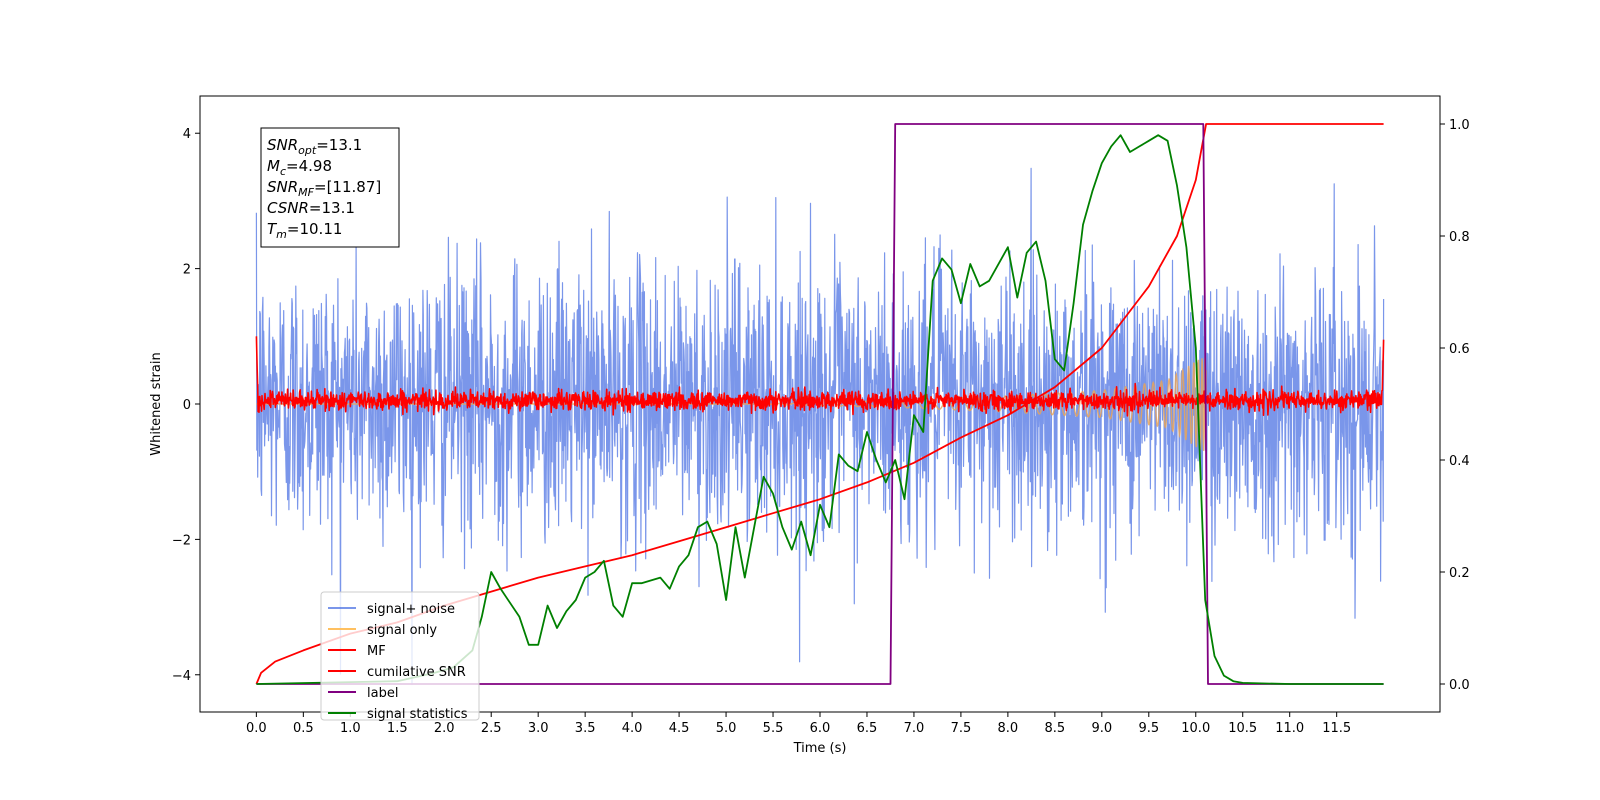 This screenshot has height=800, width=1600. Describe the element at coordinates (820, 376) in the screenshot. I see `series-mf` at that location.